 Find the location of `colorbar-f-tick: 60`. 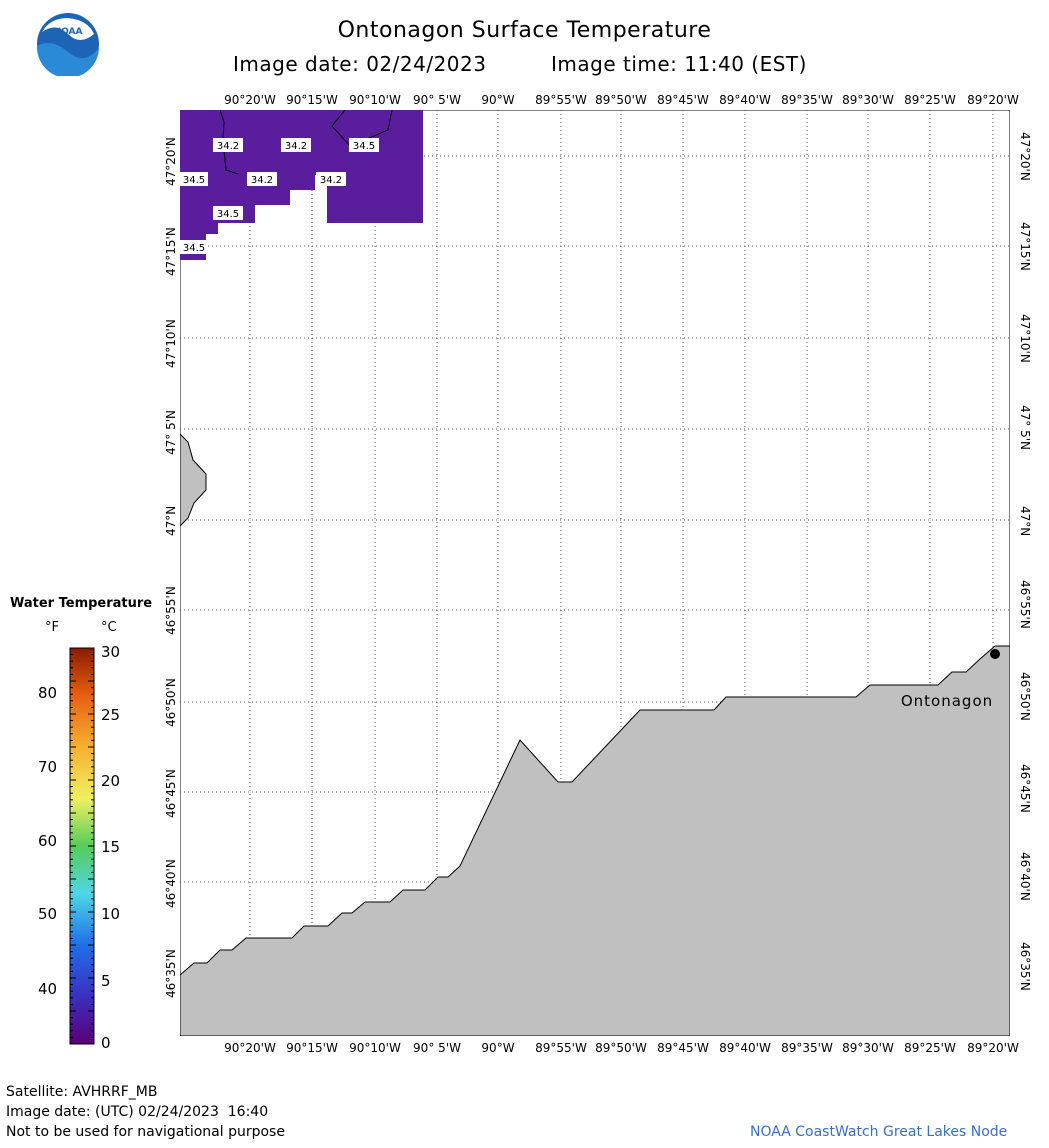

colorbar-f-tick: 60 is located at coordinates (48, 841).